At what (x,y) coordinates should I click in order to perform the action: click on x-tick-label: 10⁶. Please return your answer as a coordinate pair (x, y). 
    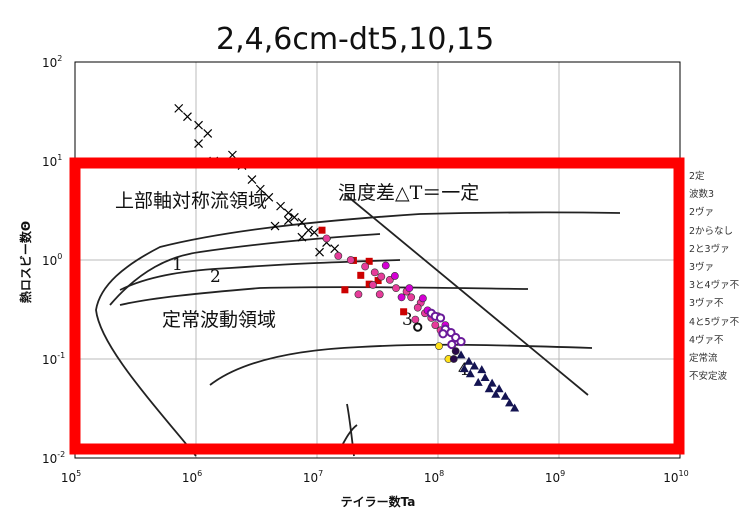
    Looking at the image, I should click on (192, 477).